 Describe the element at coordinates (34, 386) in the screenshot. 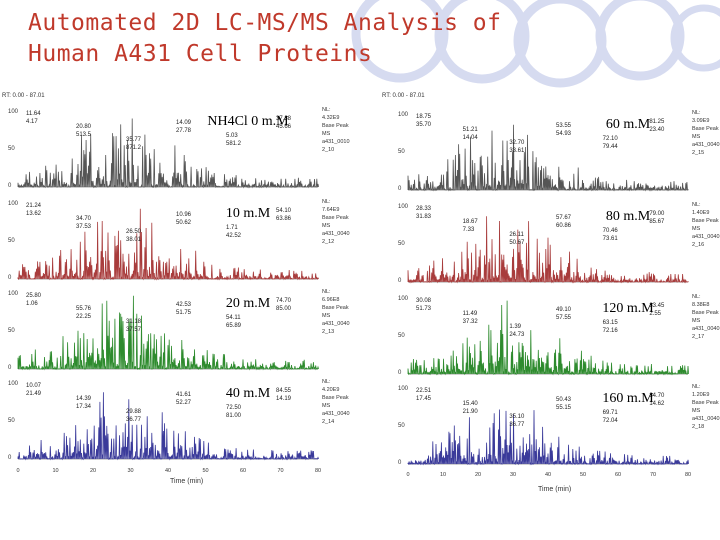

I see `peak-label: 10.07` at that location.